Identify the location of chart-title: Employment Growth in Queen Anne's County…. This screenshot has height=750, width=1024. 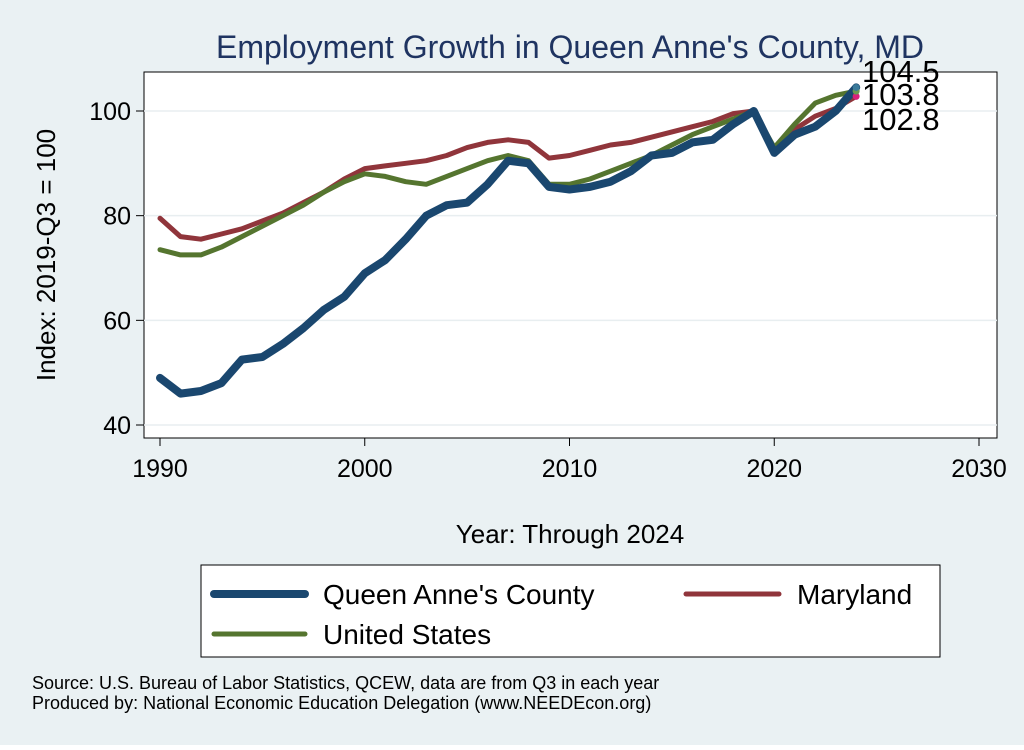
(570, 47).